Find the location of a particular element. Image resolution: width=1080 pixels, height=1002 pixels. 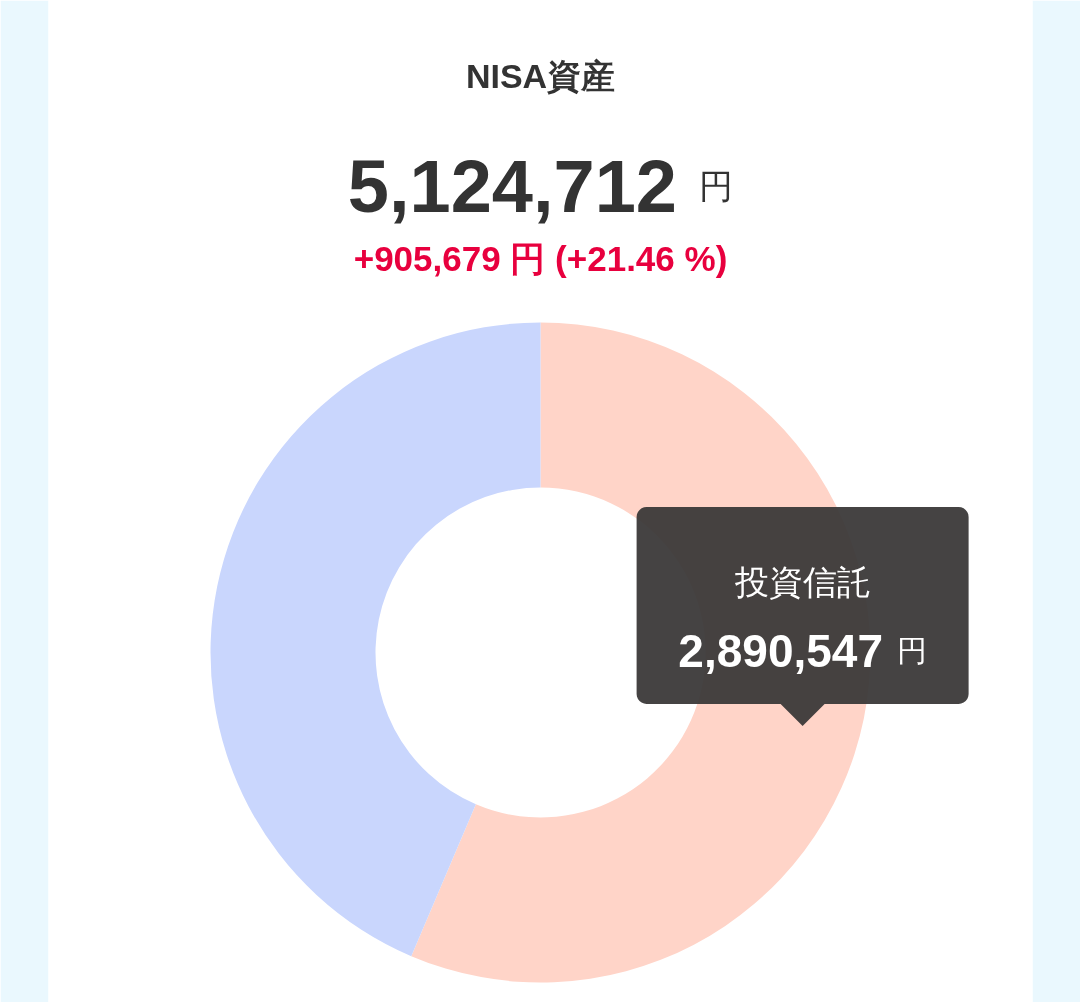

chart-subtitle: 5,124,712 円 is located at coordinates (540, 186).